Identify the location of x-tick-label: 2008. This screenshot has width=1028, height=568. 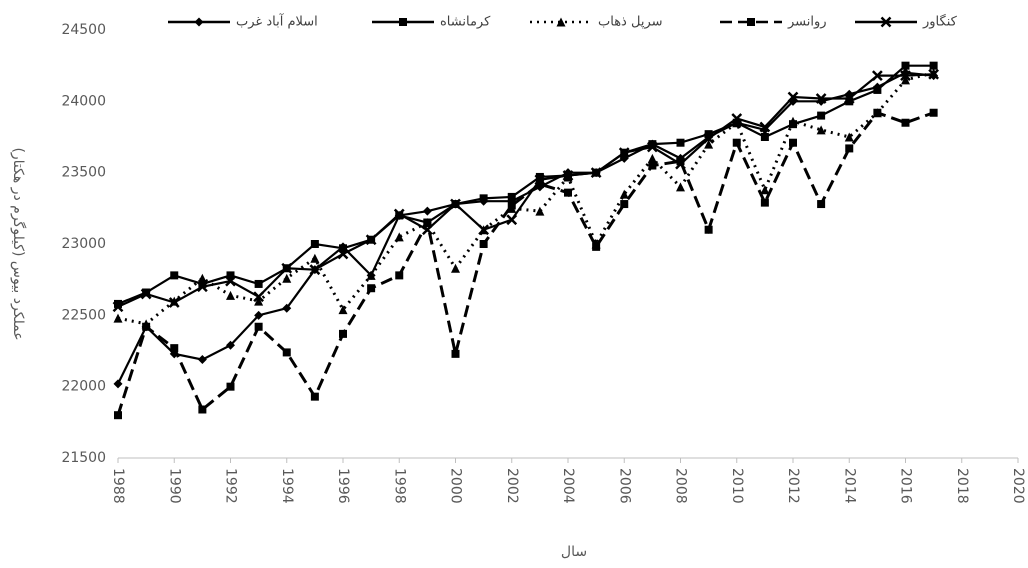
(681, 486).